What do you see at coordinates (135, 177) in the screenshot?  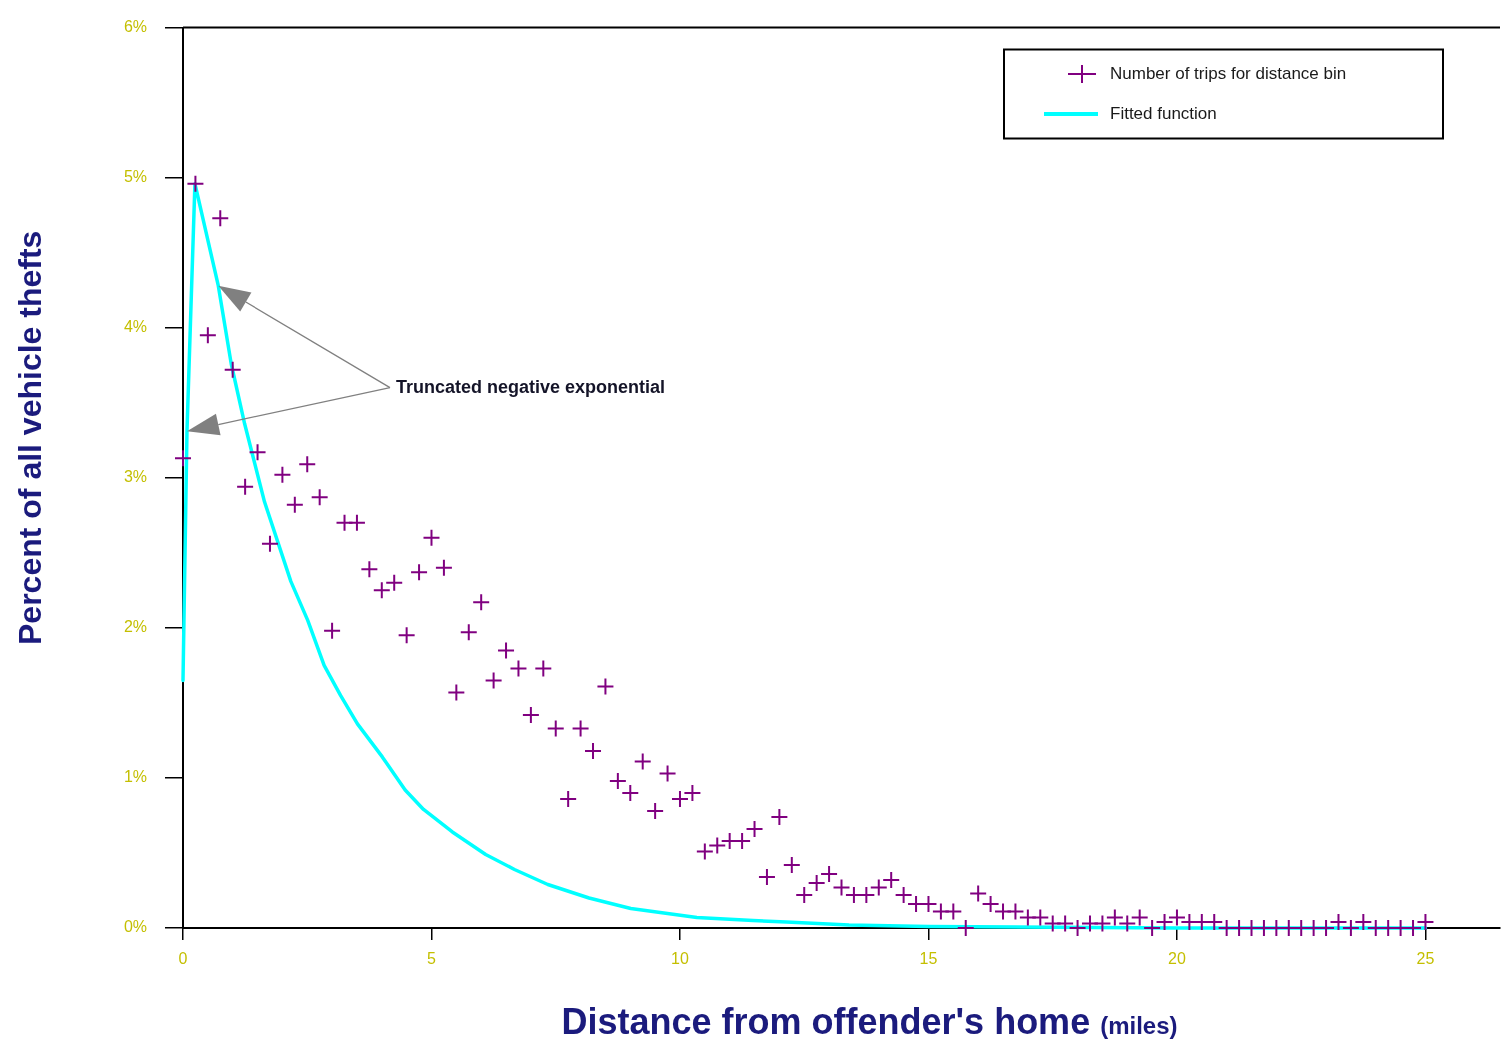 I see `y-tick-label: 5%` at bounding box center [135, 177].